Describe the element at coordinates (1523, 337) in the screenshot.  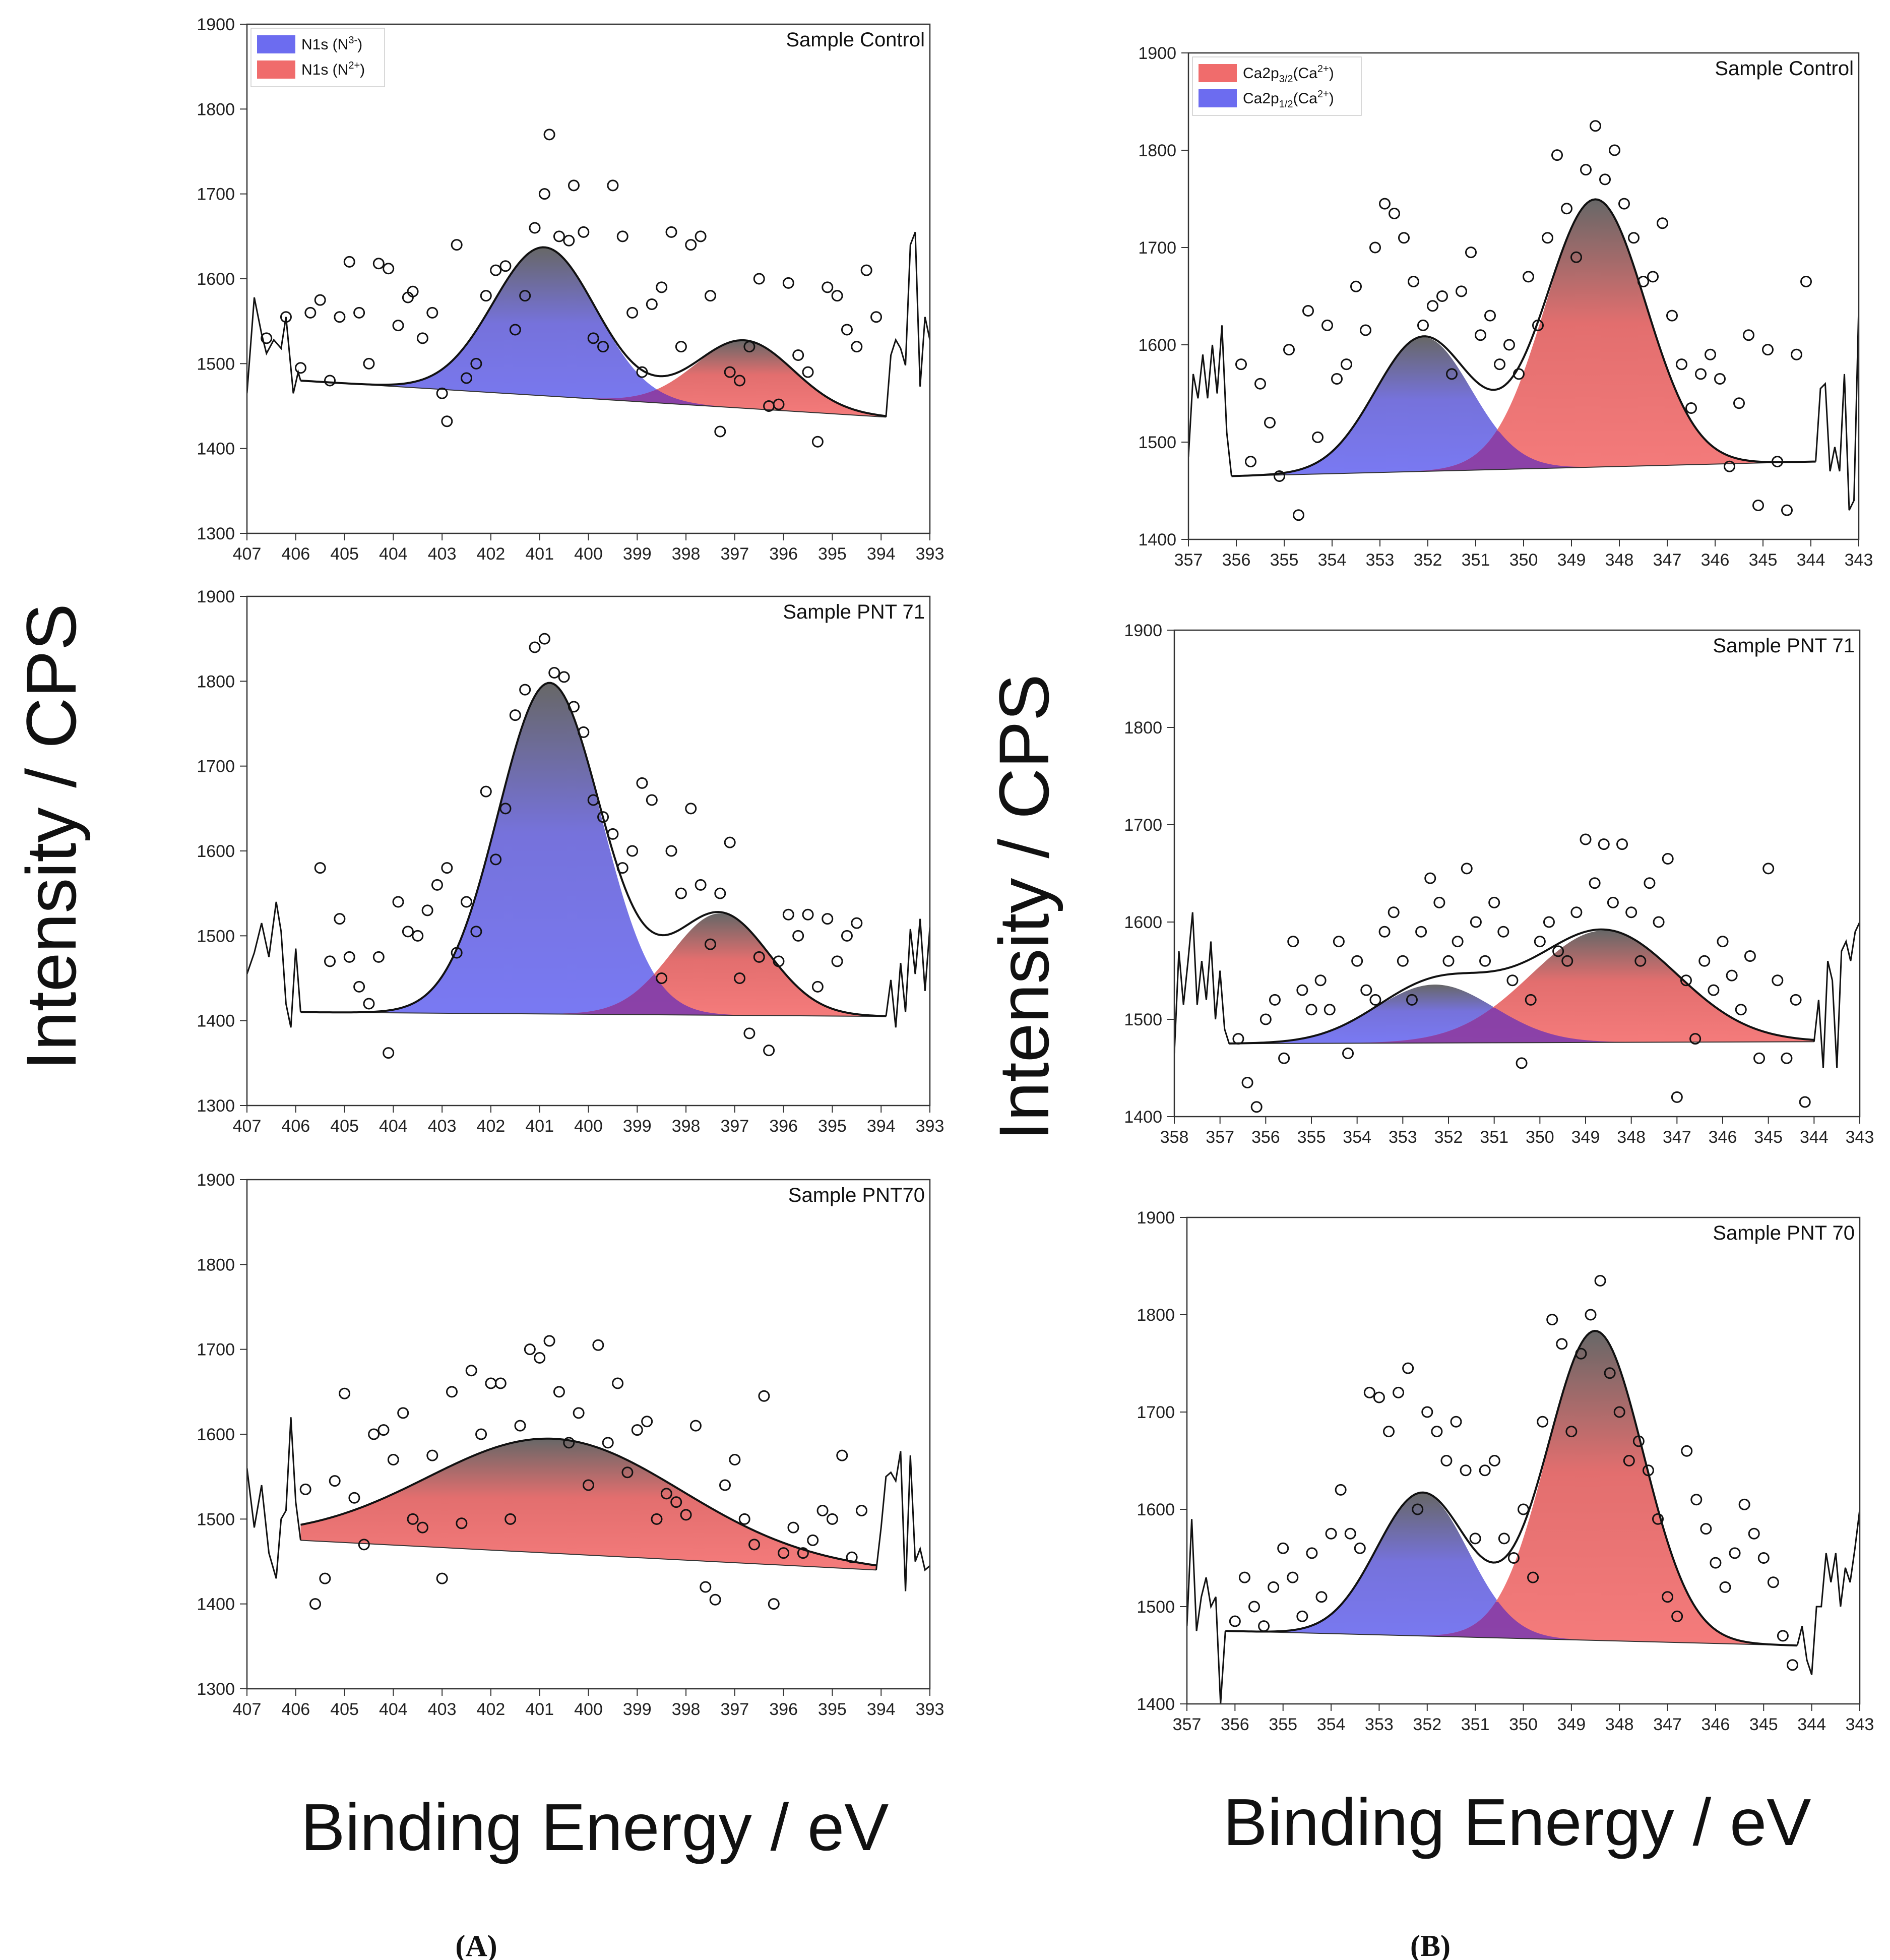
I see `peak-component-red` at that location.